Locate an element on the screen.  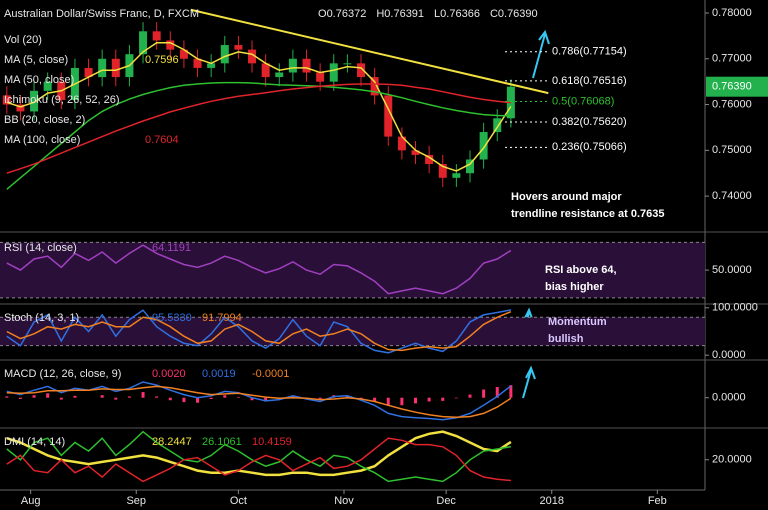
quote-value: 0.76366 is located at coordinates (460, 14).